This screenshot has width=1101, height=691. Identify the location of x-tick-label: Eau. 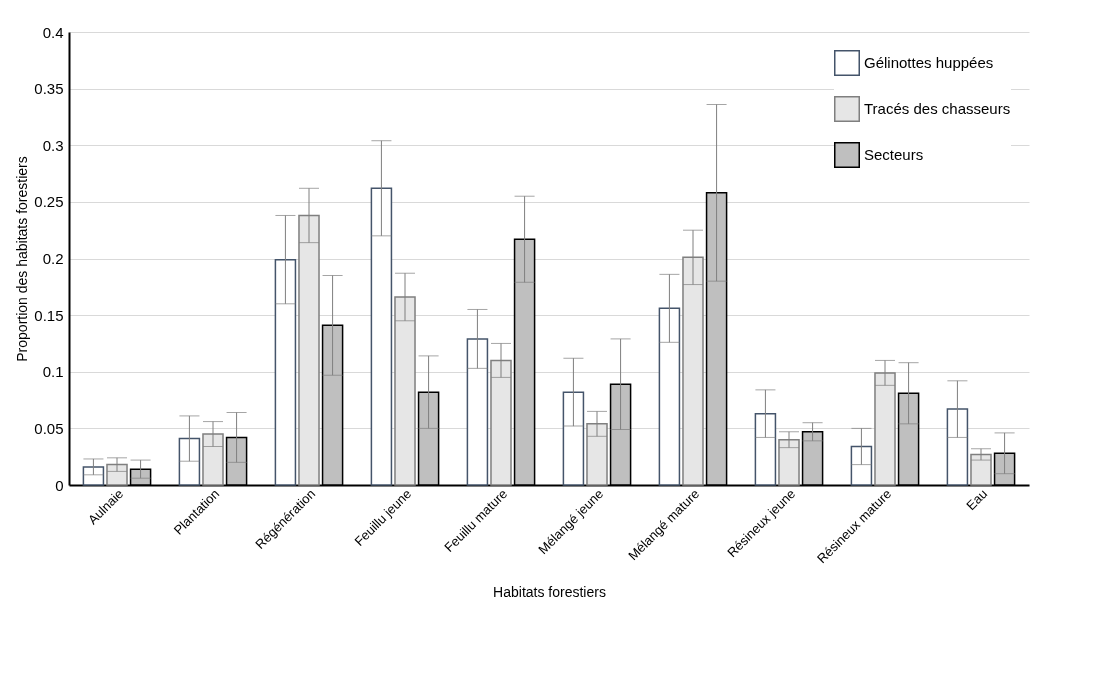
(977, 500).